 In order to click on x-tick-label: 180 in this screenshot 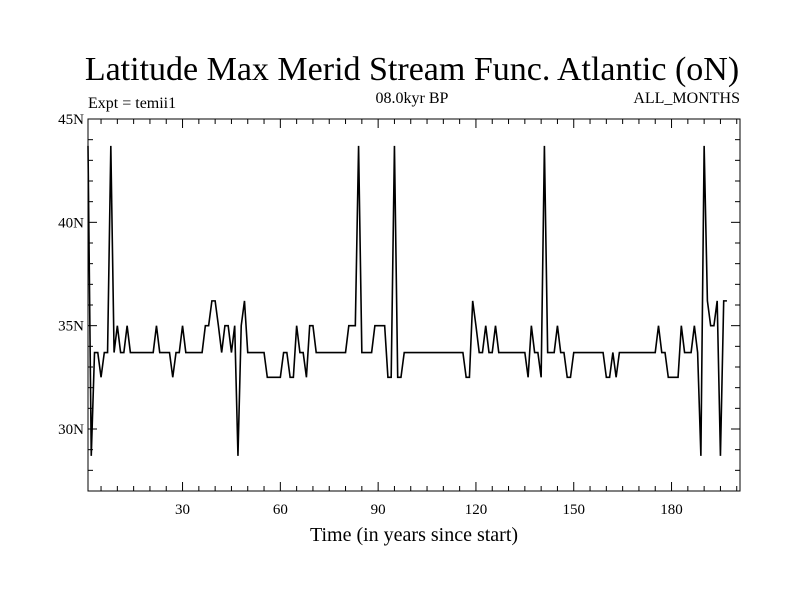, I will do `click(671, 510)`.